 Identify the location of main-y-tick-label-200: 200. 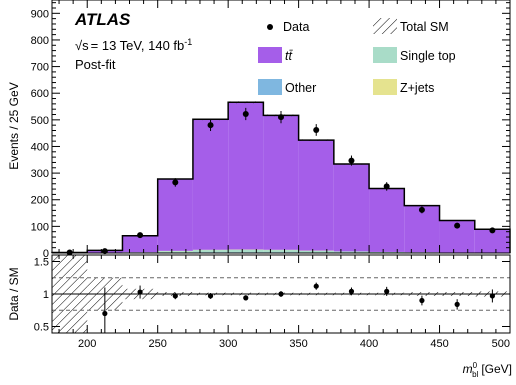
(40, 201).